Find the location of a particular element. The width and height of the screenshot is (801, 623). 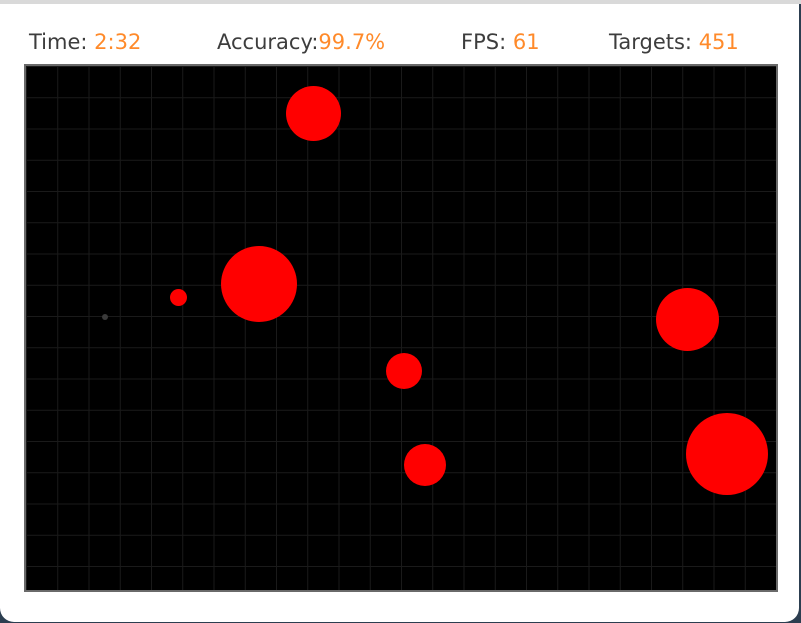

targets-label: Targets: is located at coordinates (650, 42).